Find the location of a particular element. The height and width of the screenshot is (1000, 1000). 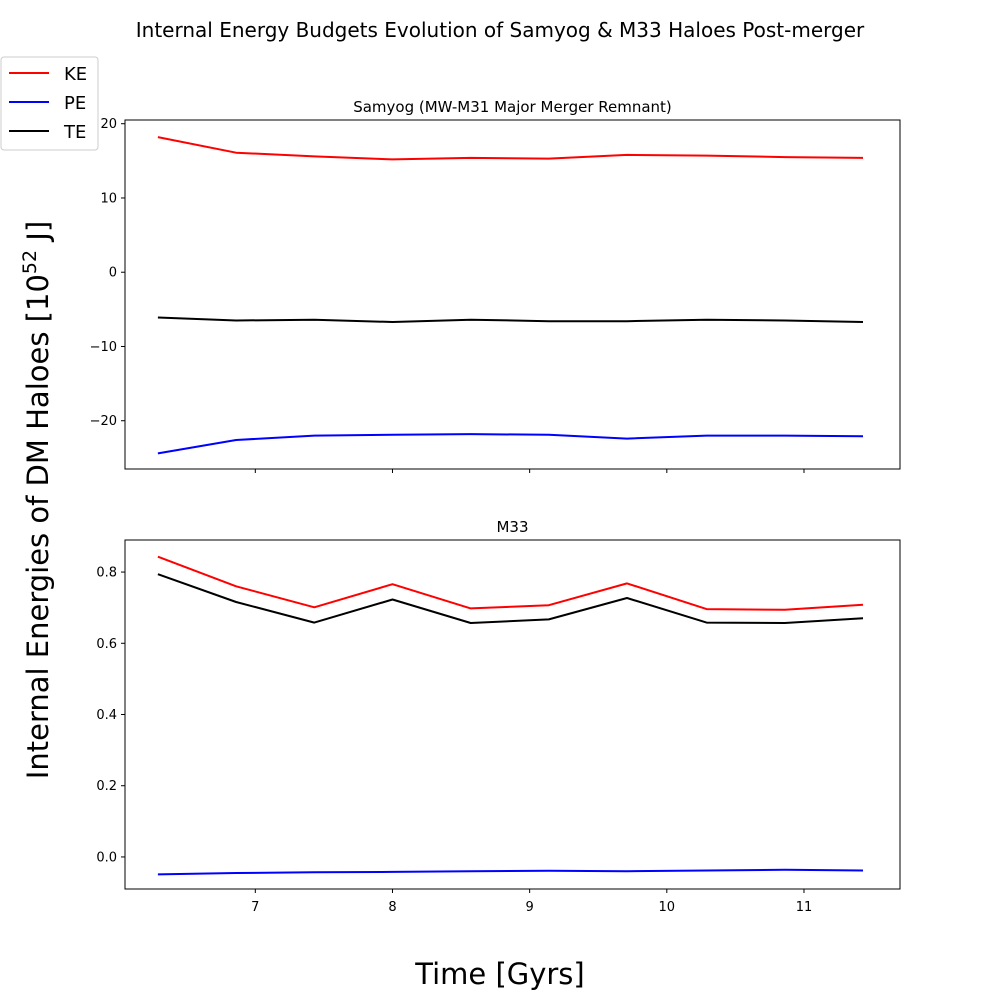

y-tick-label: 10 is located at coordinates (108, 198).